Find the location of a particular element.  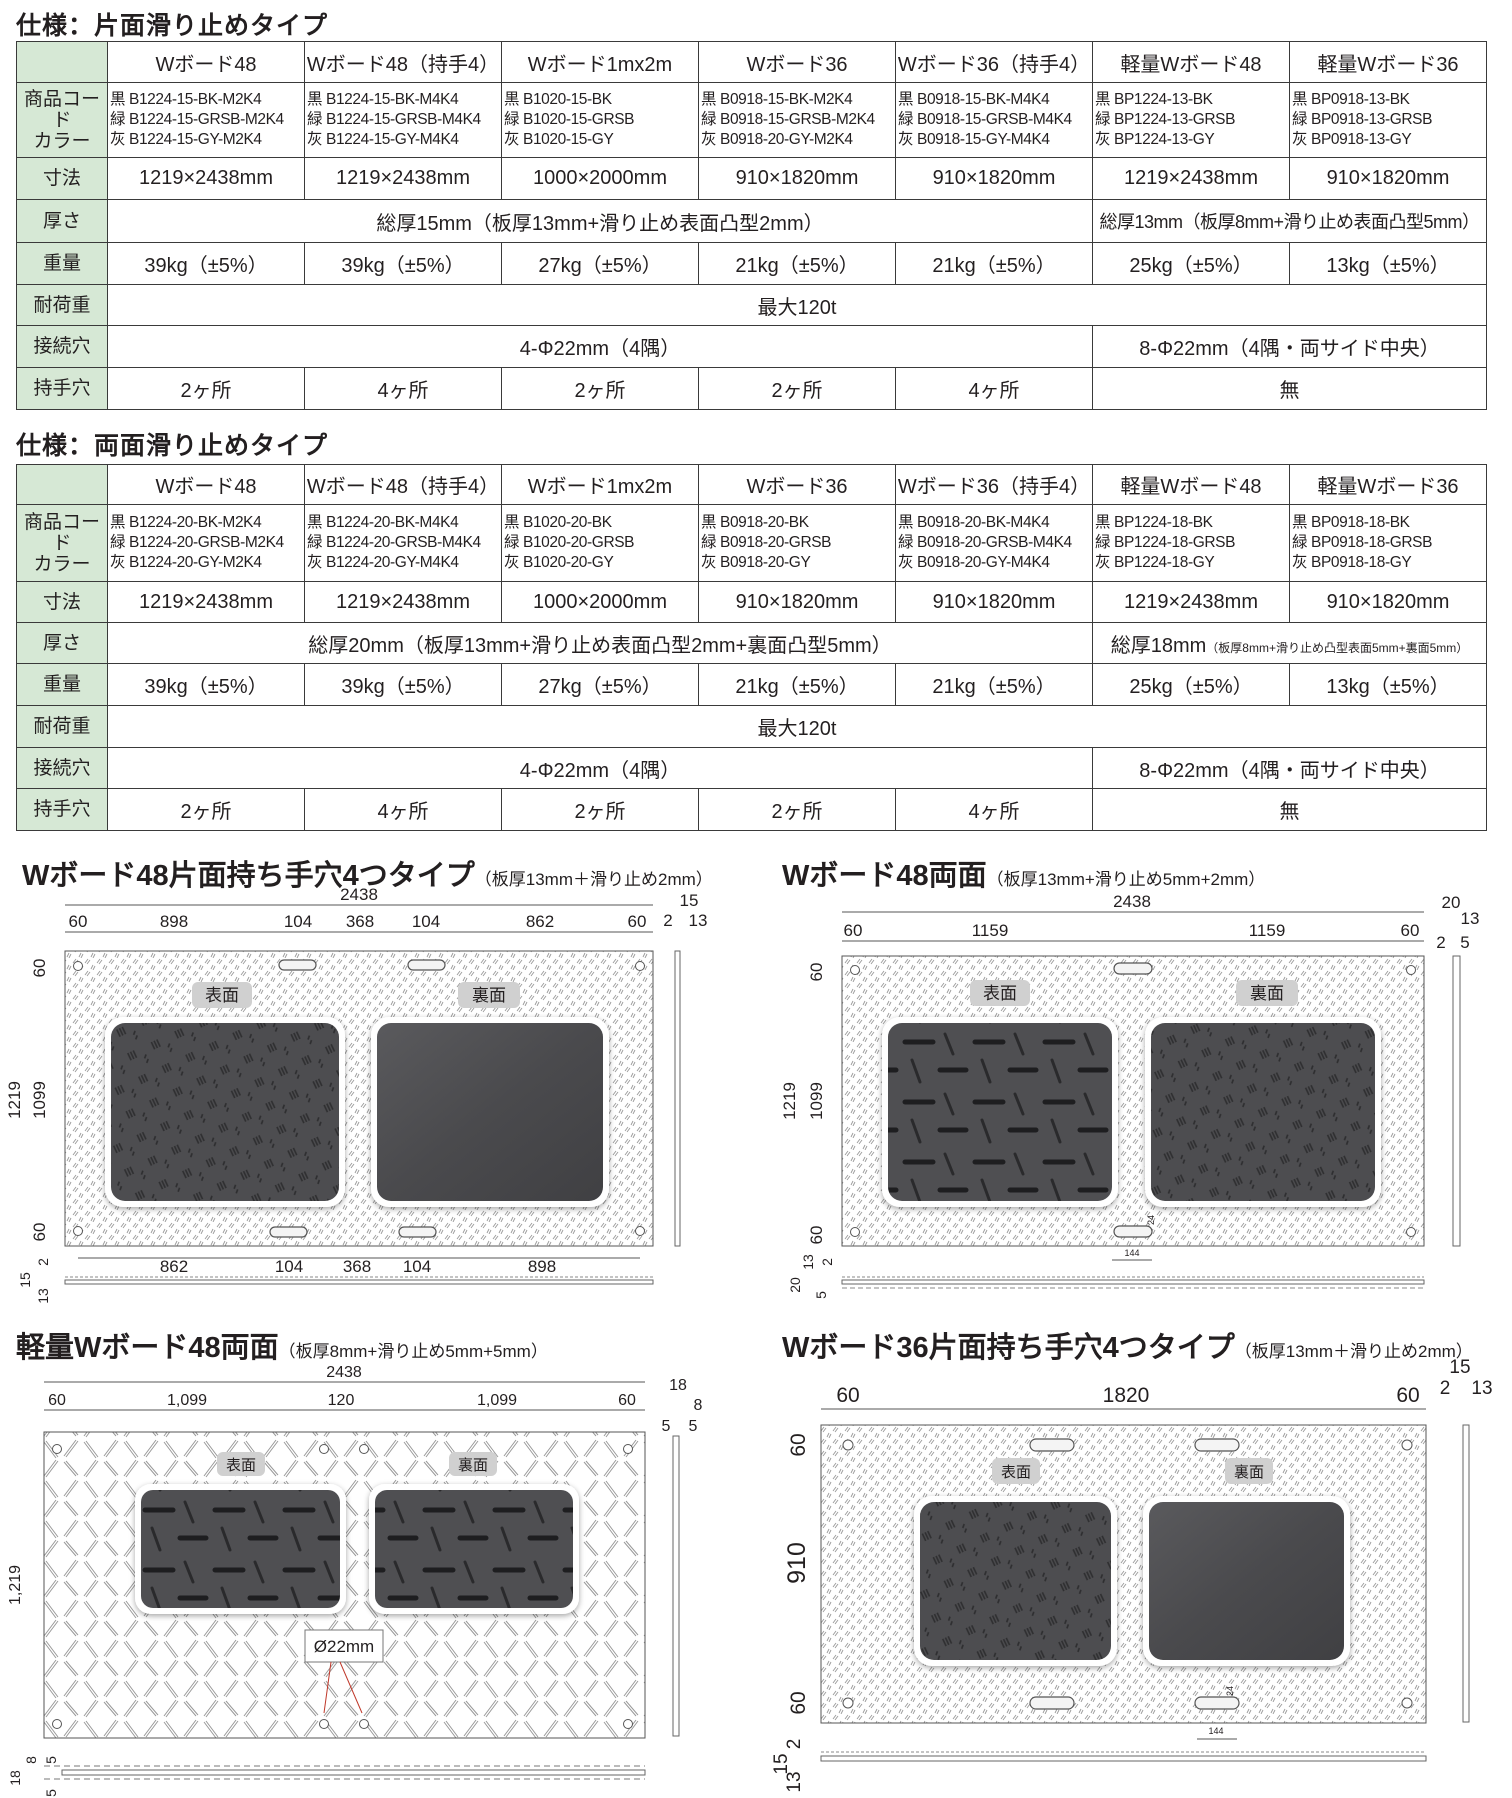

product-code: 黒 B1224-15-BK-M2K4 is located at coordinates (186, 99).